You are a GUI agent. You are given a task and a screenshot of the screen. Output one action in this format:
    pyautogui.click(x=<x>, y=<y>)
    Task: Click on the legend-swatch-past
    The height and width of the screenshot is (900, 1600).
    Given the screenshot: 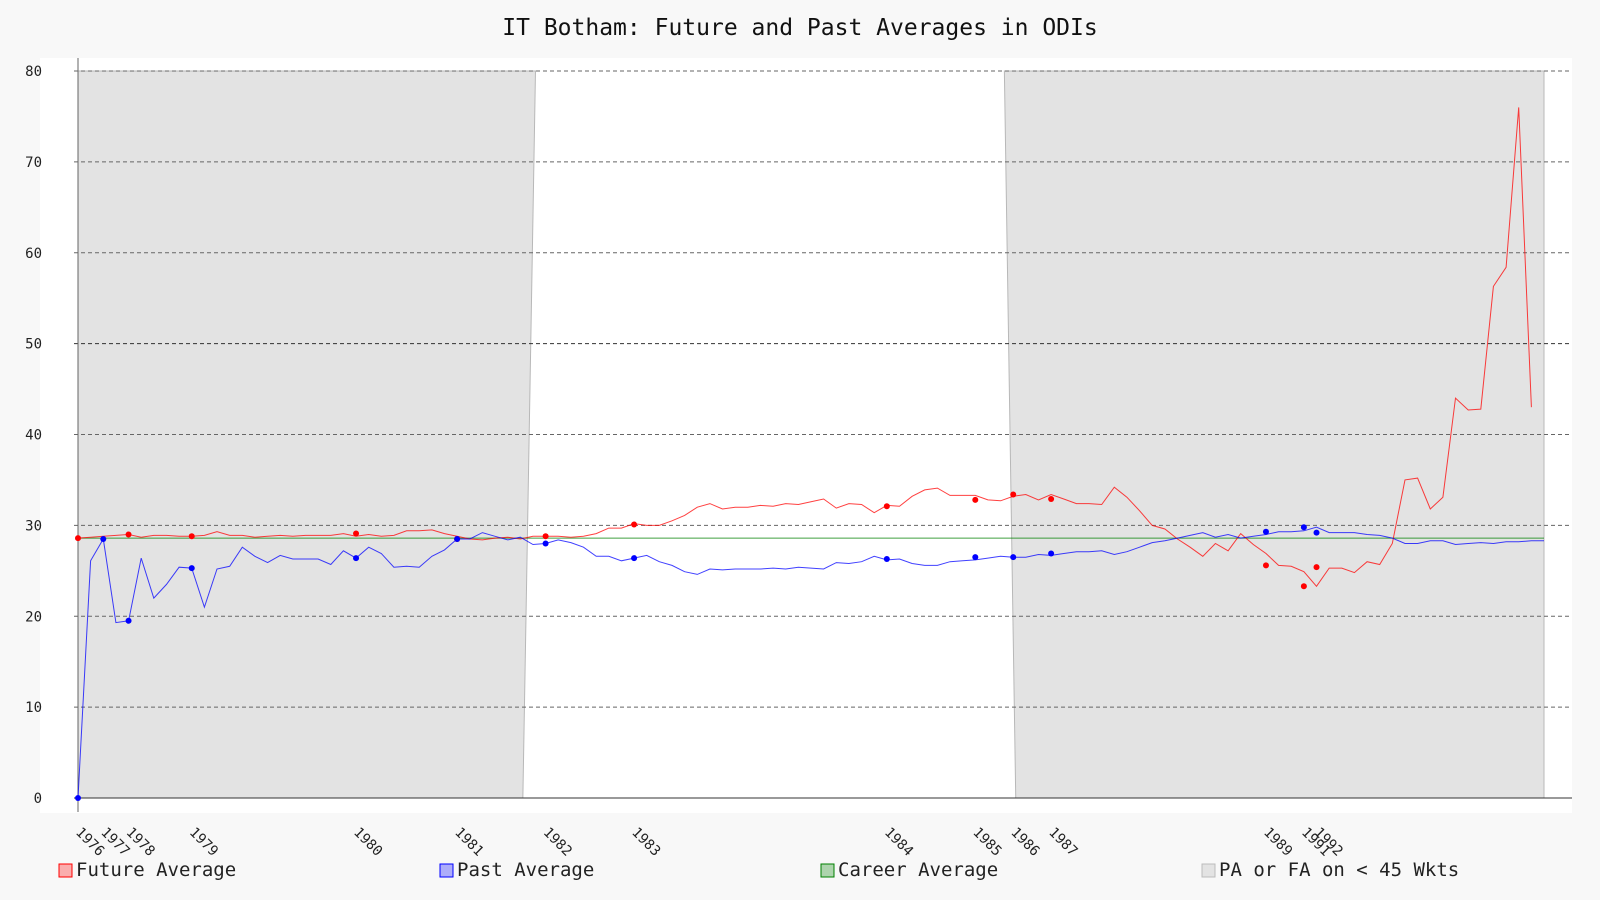 What is the action you would take?
    pyautogui.click(x=446, y=870)
    